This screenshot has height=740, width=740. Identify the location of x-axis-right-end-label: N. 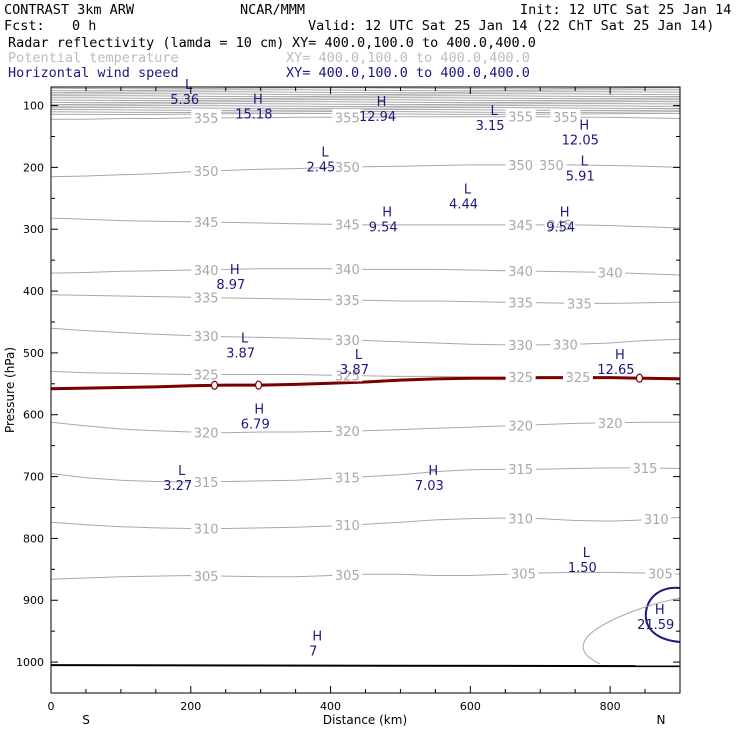
(661, 720).